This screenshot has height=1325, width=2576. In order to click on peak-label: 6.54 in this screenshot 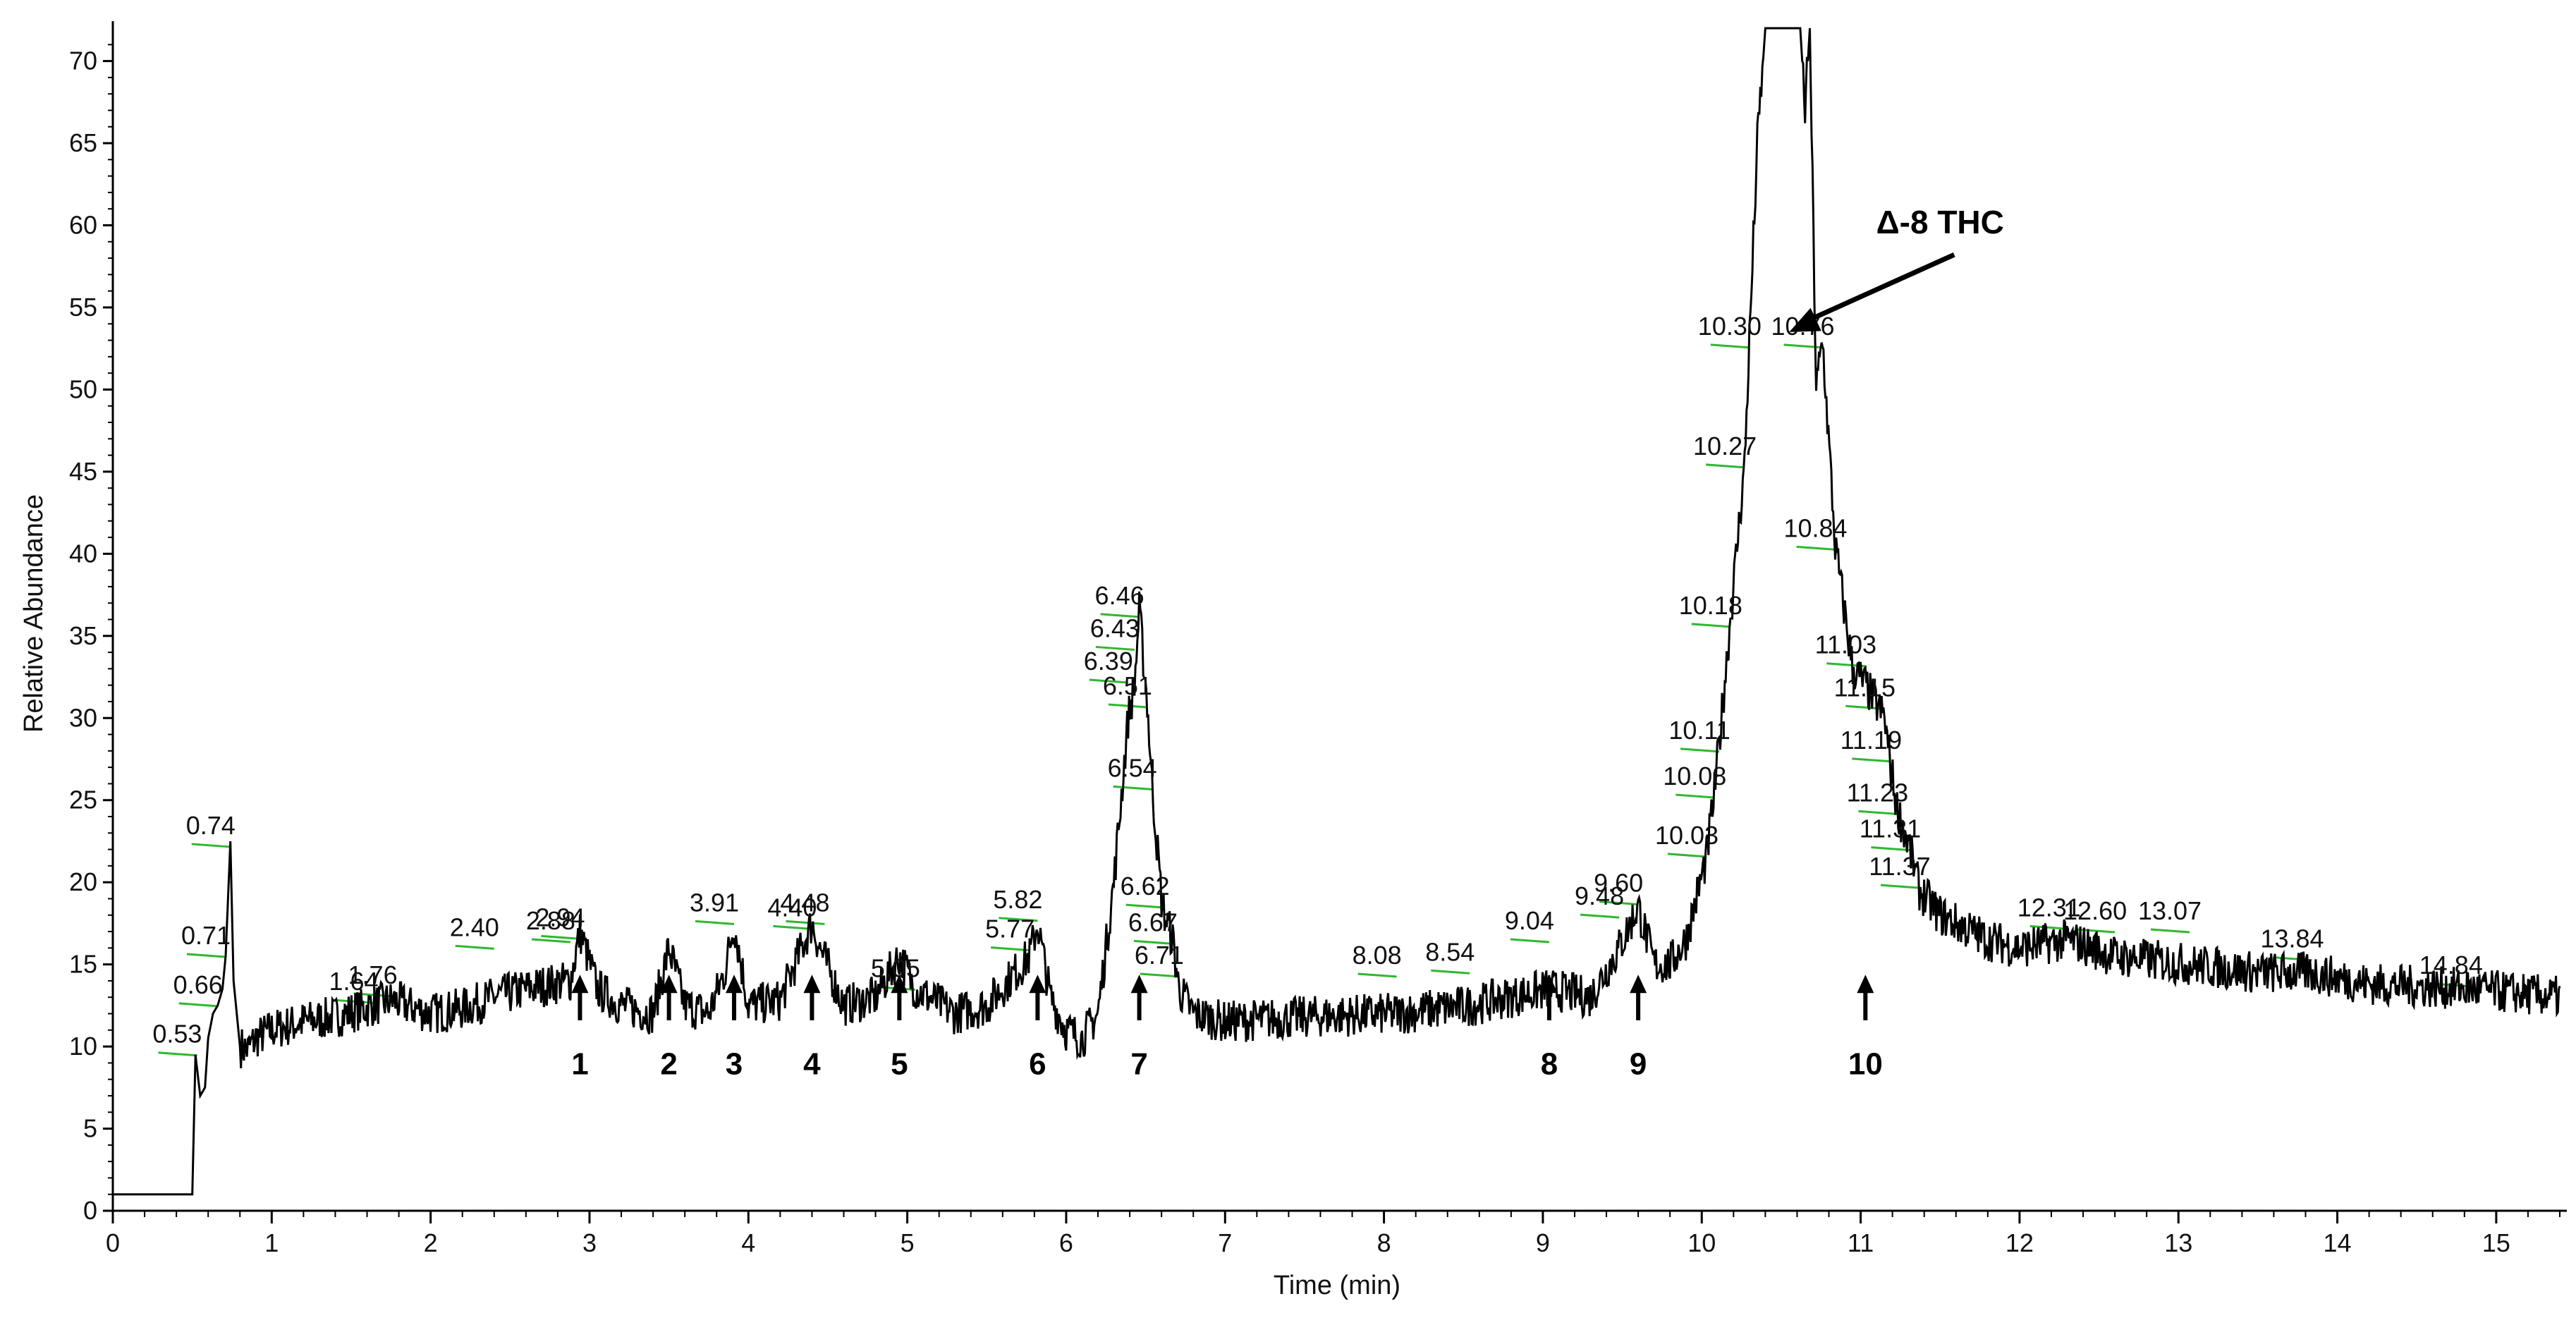, I will do `click(1133, 767)`.